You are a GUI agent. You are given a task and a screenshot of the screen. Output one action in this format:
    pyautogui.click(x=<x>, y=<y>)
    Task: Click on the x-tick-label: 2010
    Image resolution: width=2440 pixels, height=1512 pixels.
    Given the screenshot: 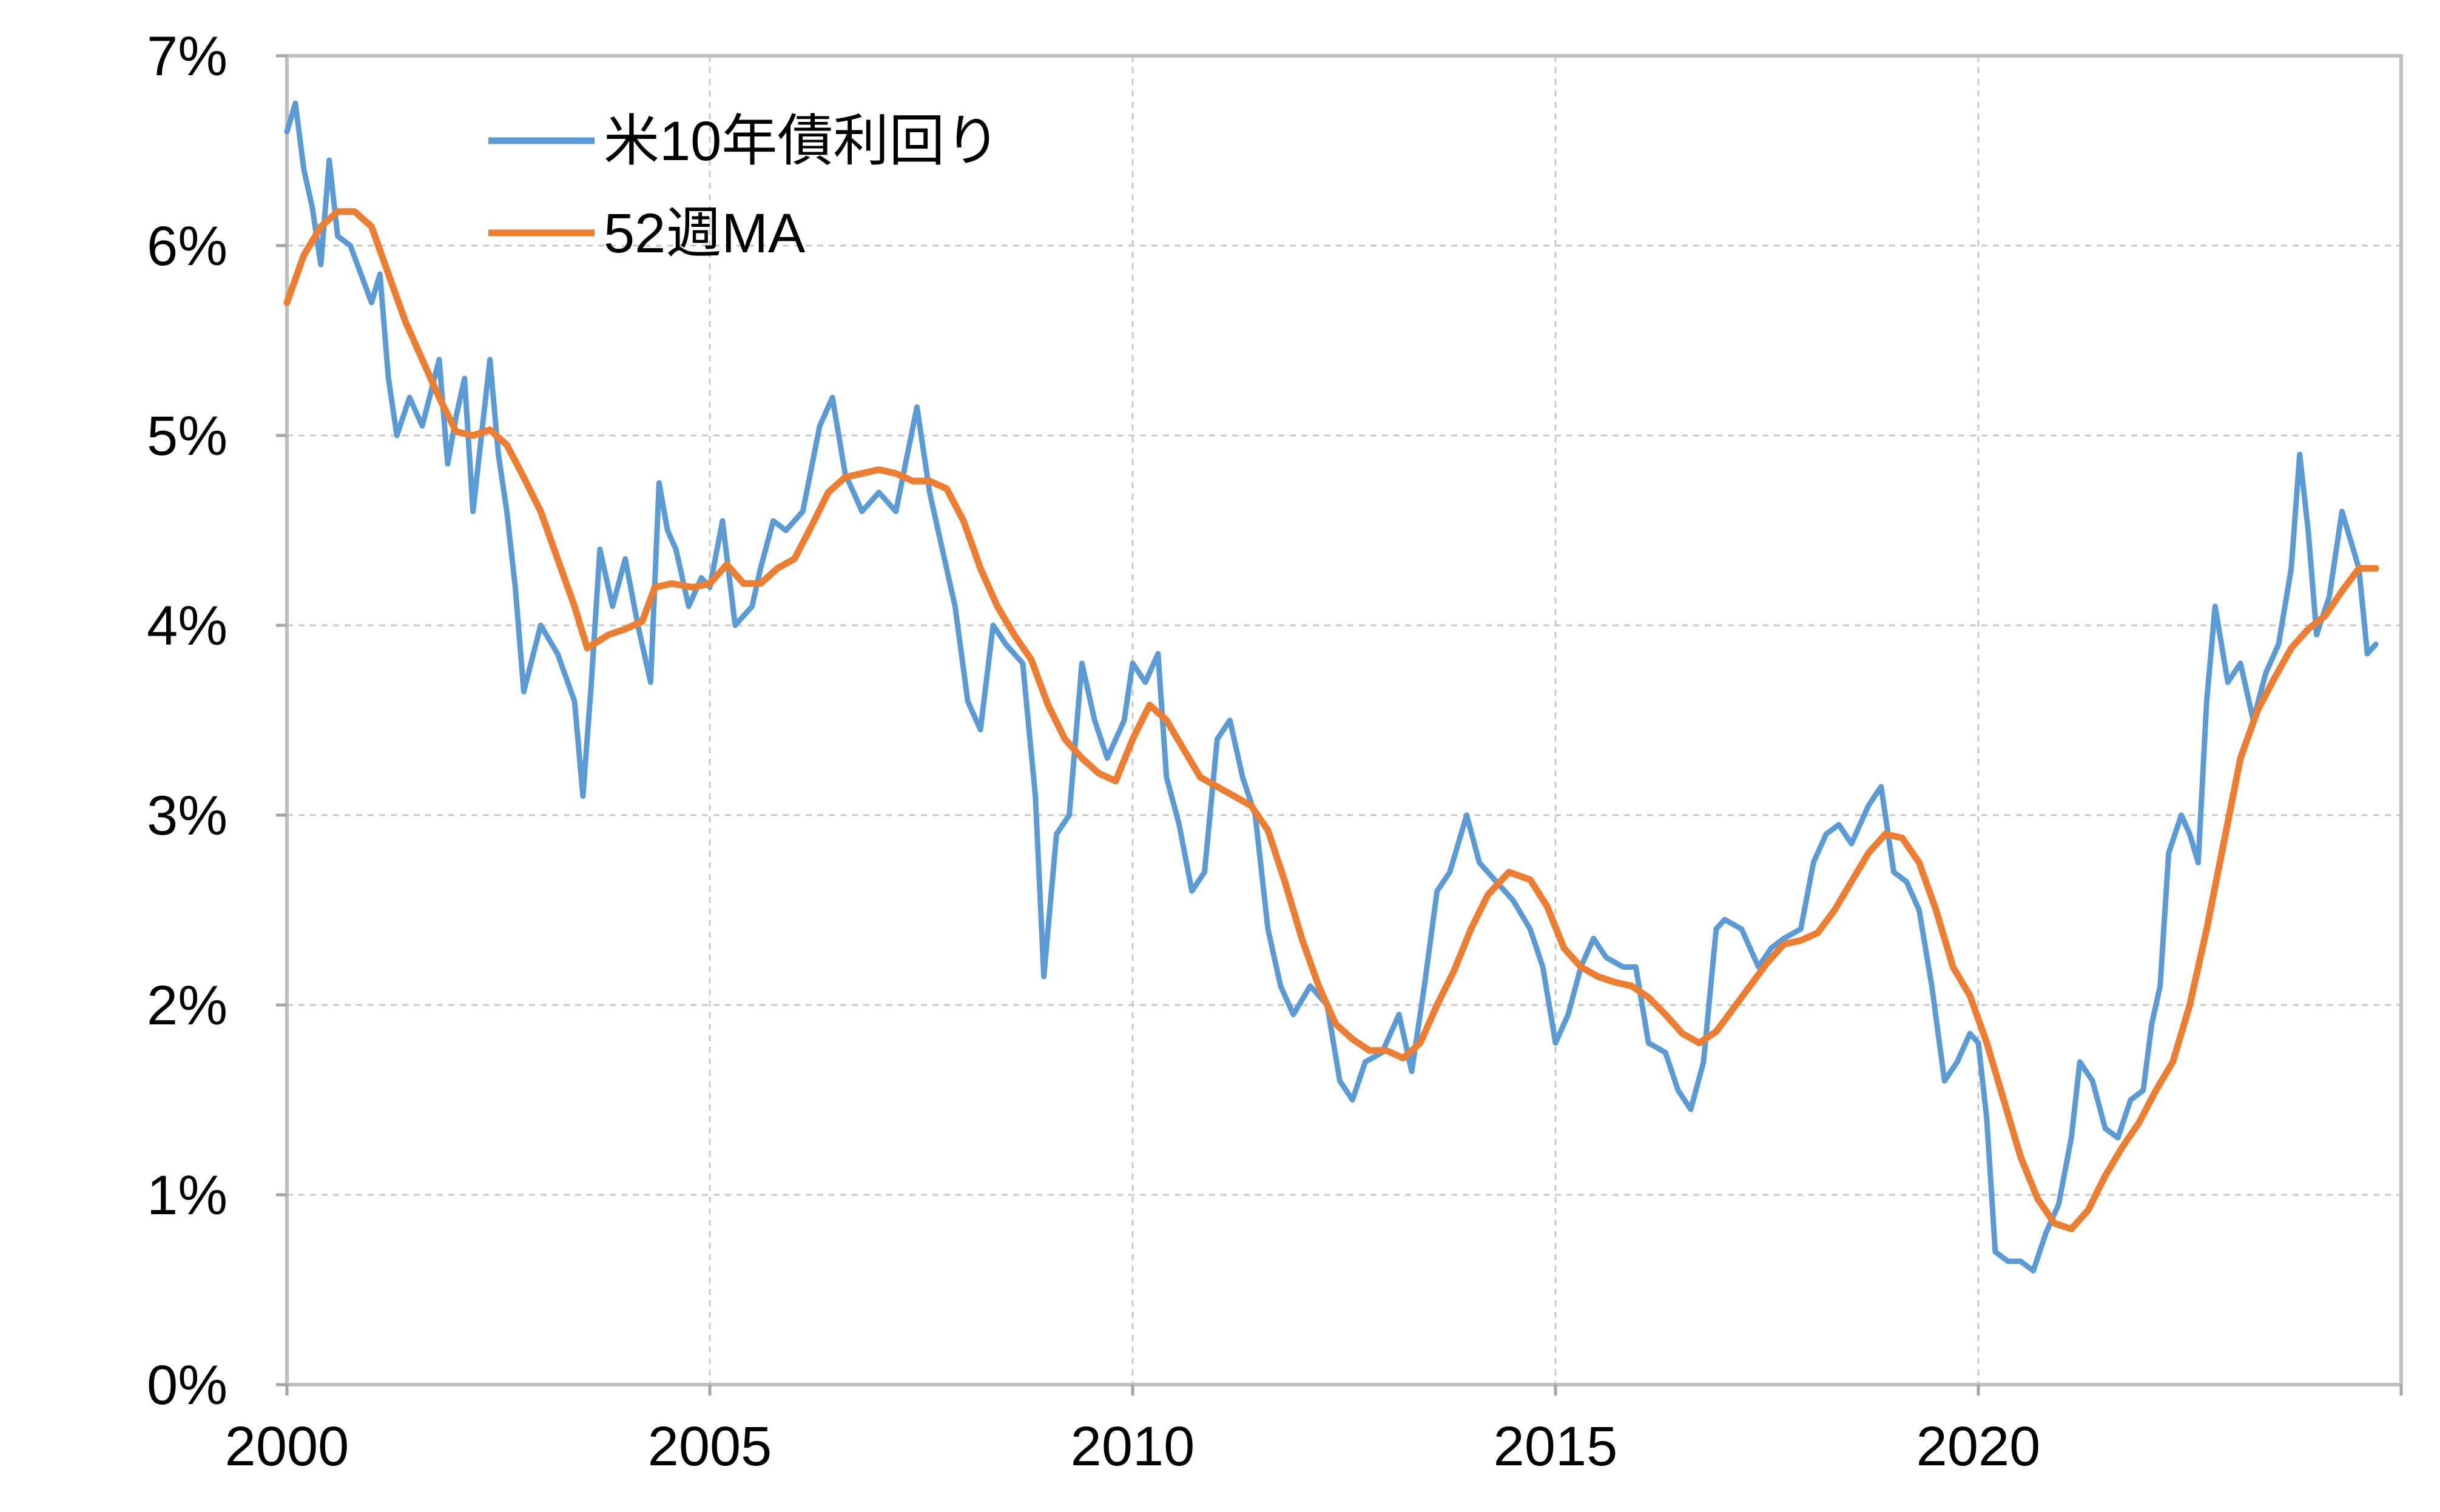 What is the action you would take?
    pyautogui.click(x=1133, y=1446)
    